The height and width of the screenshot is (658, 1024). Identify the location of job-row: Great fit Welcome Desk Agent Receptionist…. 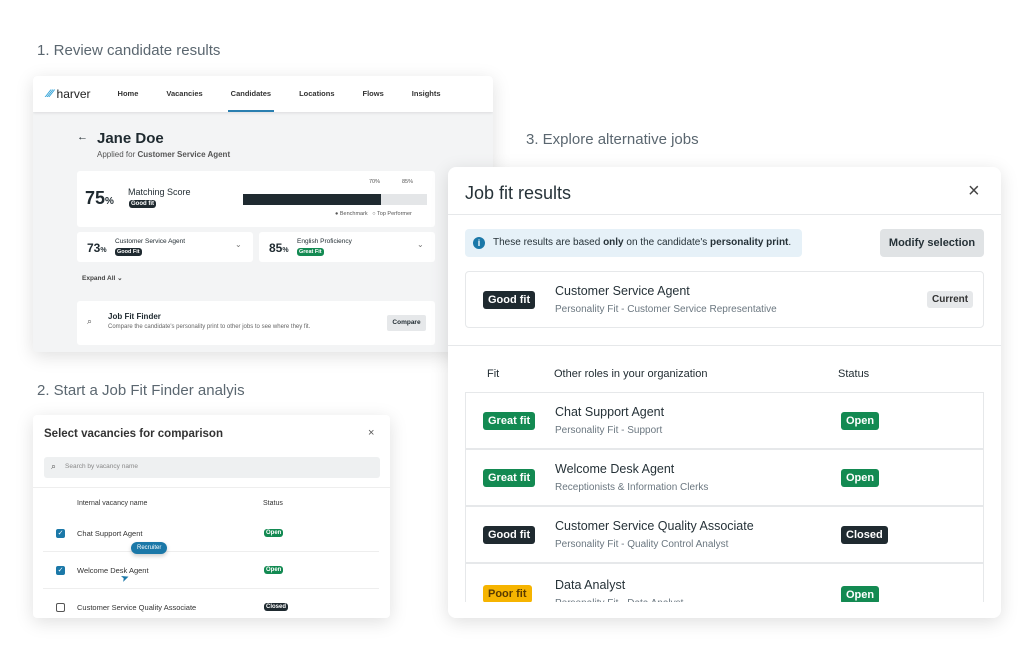
(724, 477).